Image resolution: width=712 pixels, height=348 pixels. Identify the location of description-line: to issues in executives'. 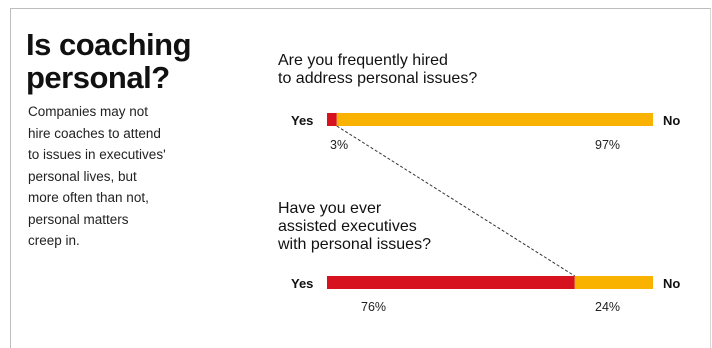
(97, 154).